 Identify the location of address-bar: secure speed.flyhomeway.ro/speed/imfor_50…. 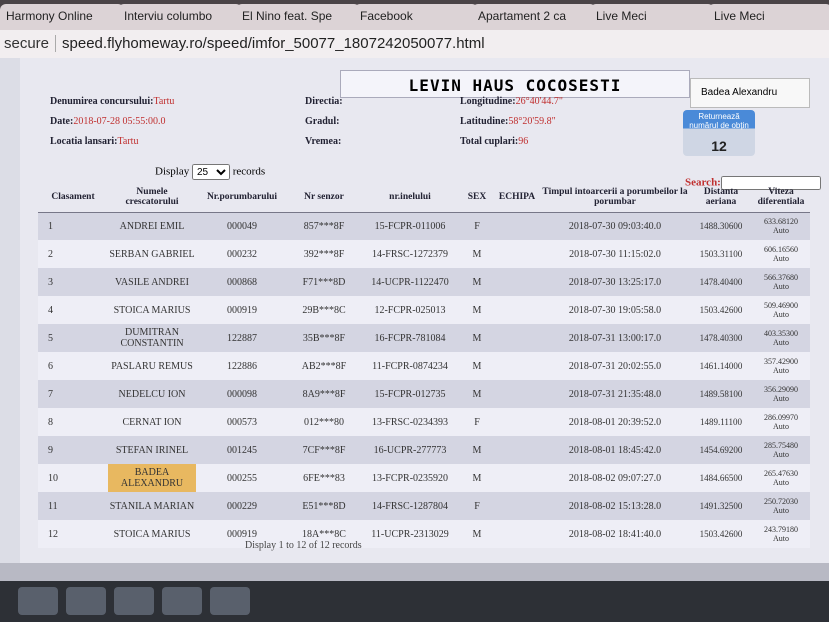
(414, 44).